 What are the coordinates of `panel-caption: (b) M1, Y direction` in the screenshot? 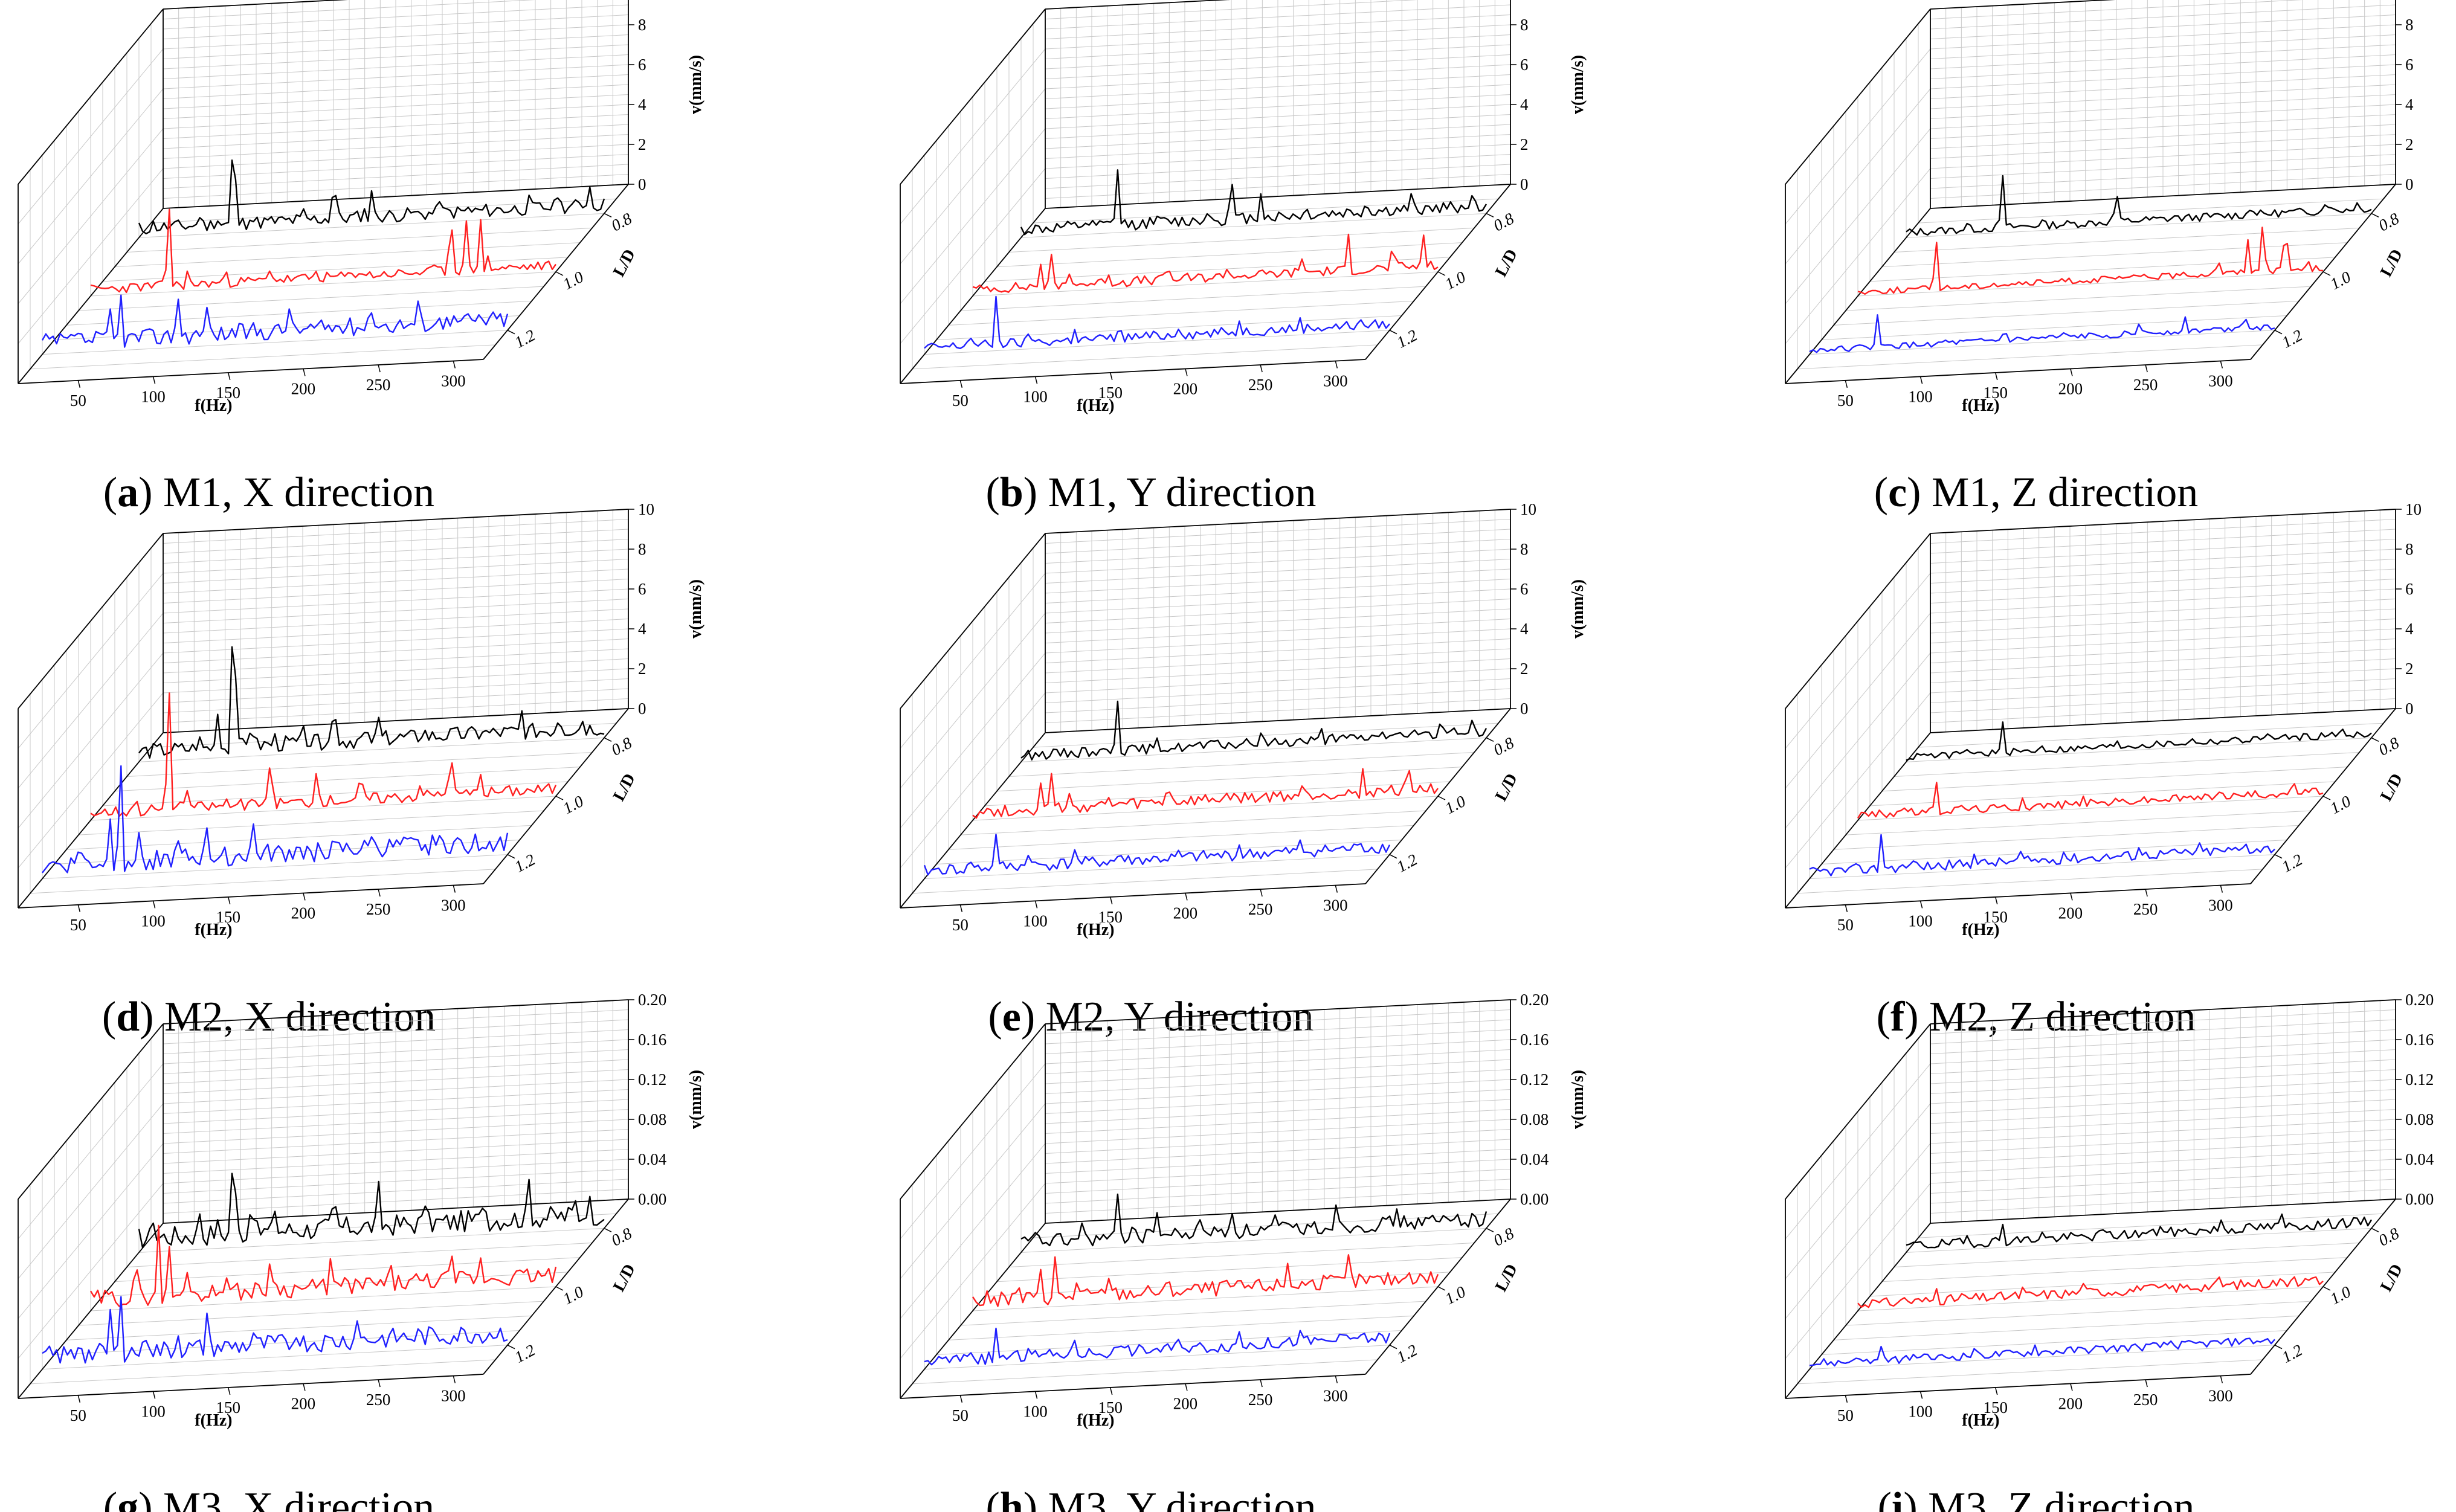 It's located at (1151, 492).